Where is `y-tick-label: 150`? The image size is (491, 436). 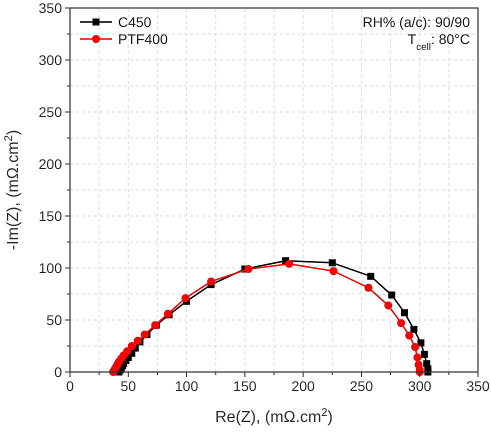 y-tick-label: 150 is located at coordinates (50, 216).